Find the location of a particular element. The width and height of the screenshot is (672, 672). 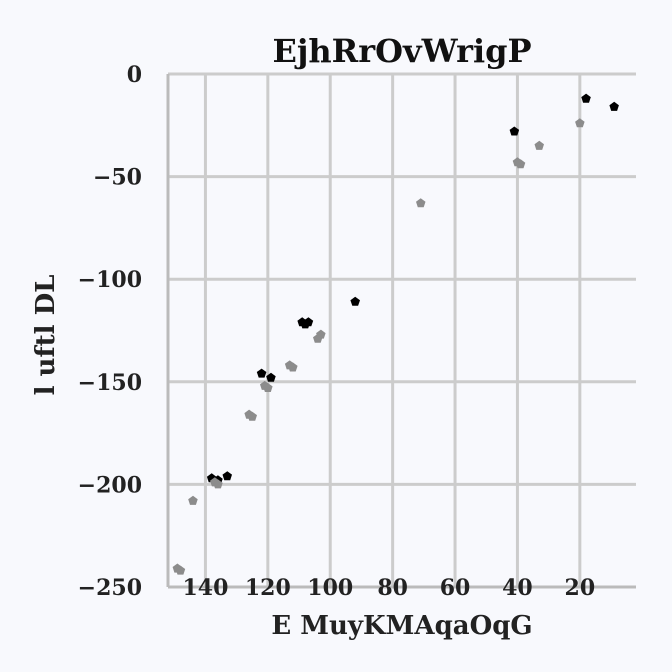

x-tick-labels: 140 120 100 80 60 40 20 is located at coordinates (388, 588).